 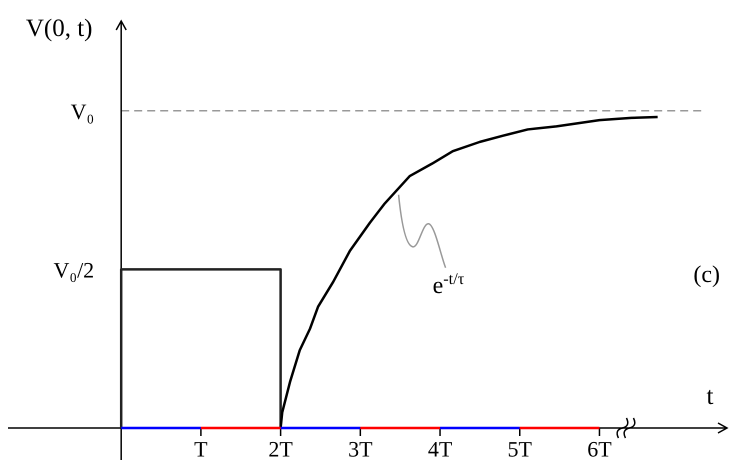 I want to click on x-tick-label: 5T, so click(x=520, y=448).